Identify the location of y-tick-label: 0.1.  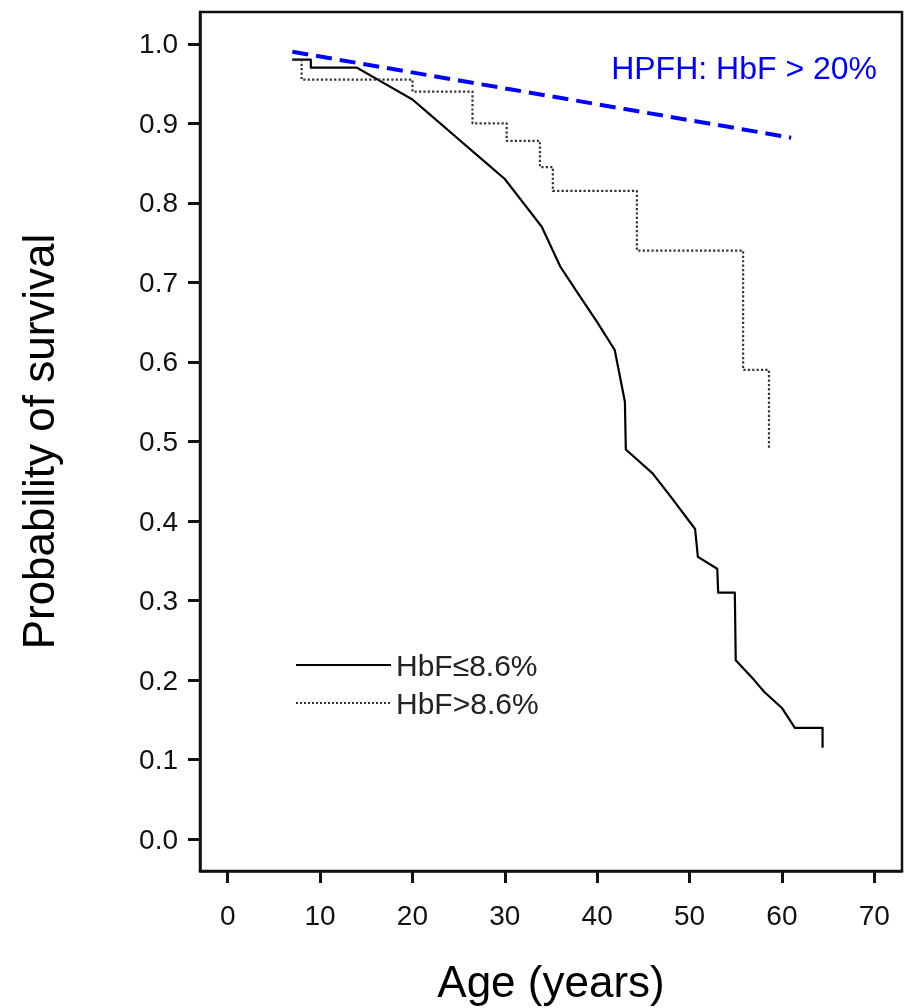
(158, 760).